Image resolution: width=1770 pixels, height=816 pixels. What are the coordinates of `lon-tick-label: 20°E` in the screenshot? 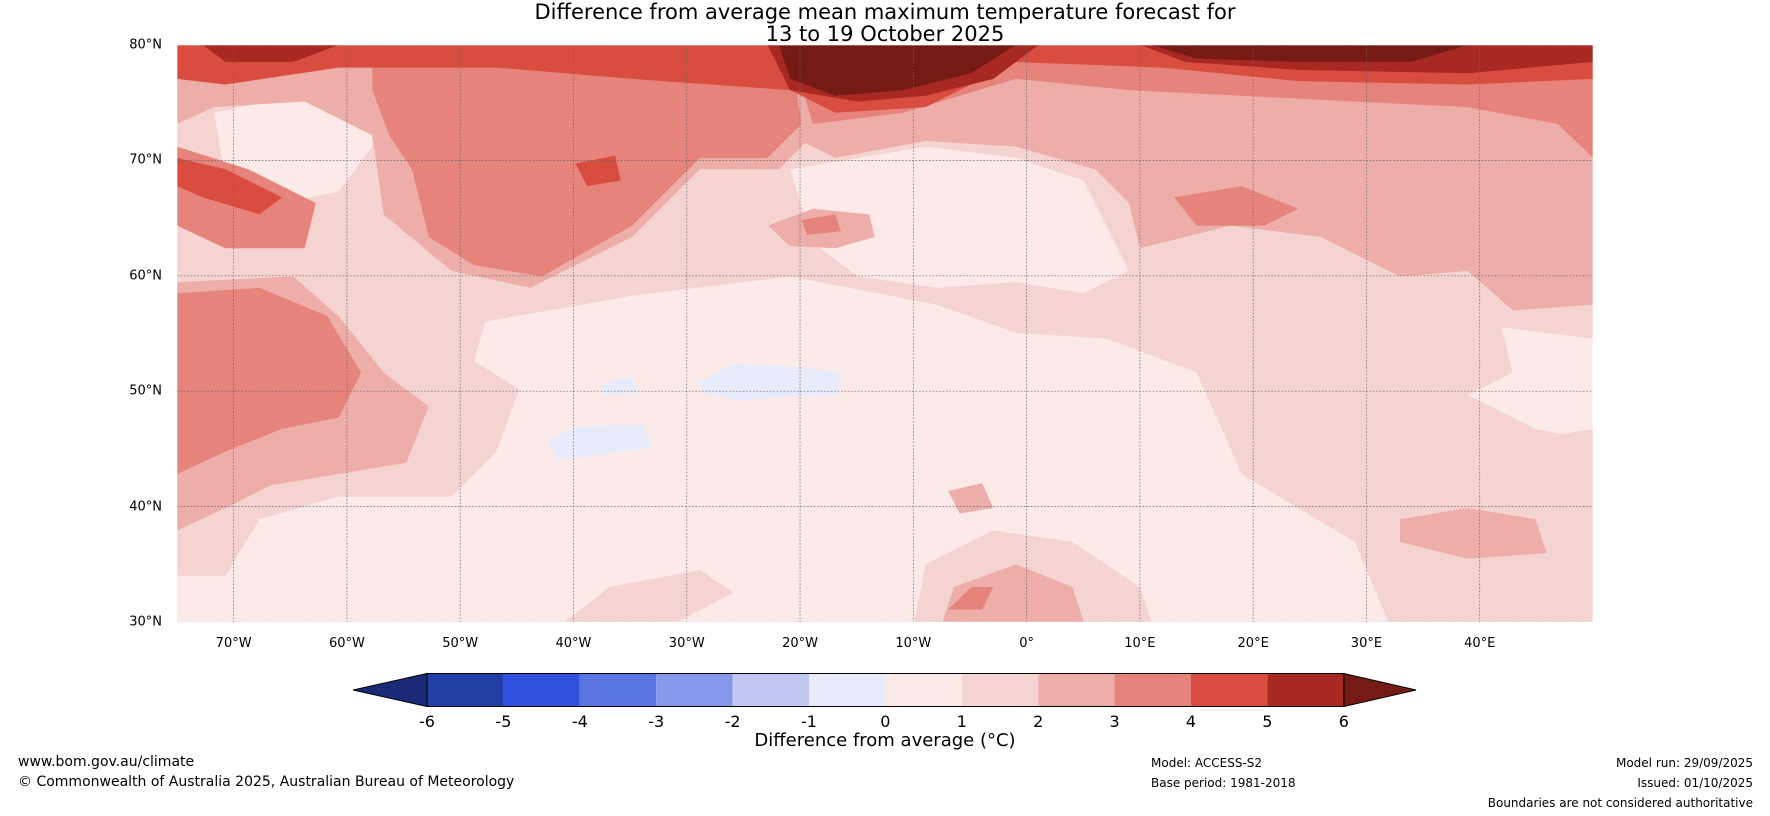 It's located at (1253, 643).